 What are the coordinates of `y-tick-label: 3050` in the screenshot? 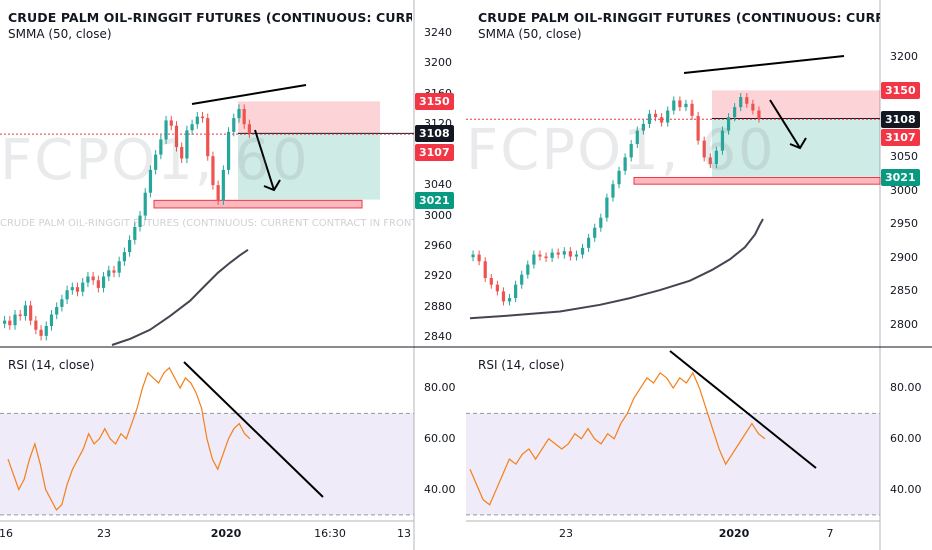 It's located at (904, 157).